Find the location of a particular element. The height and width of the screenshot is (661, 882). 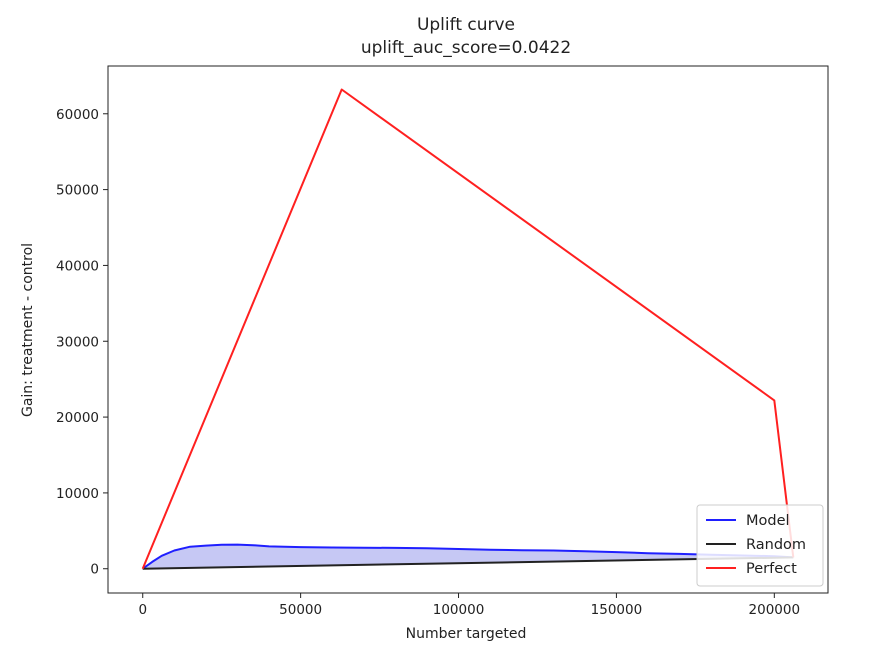

legend-box is located at coordinates (760, 545).